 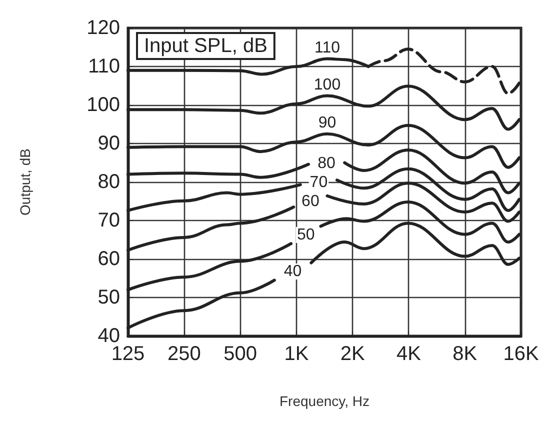 I want to click on y-tick-label: 120, so click(x=103, y=28).